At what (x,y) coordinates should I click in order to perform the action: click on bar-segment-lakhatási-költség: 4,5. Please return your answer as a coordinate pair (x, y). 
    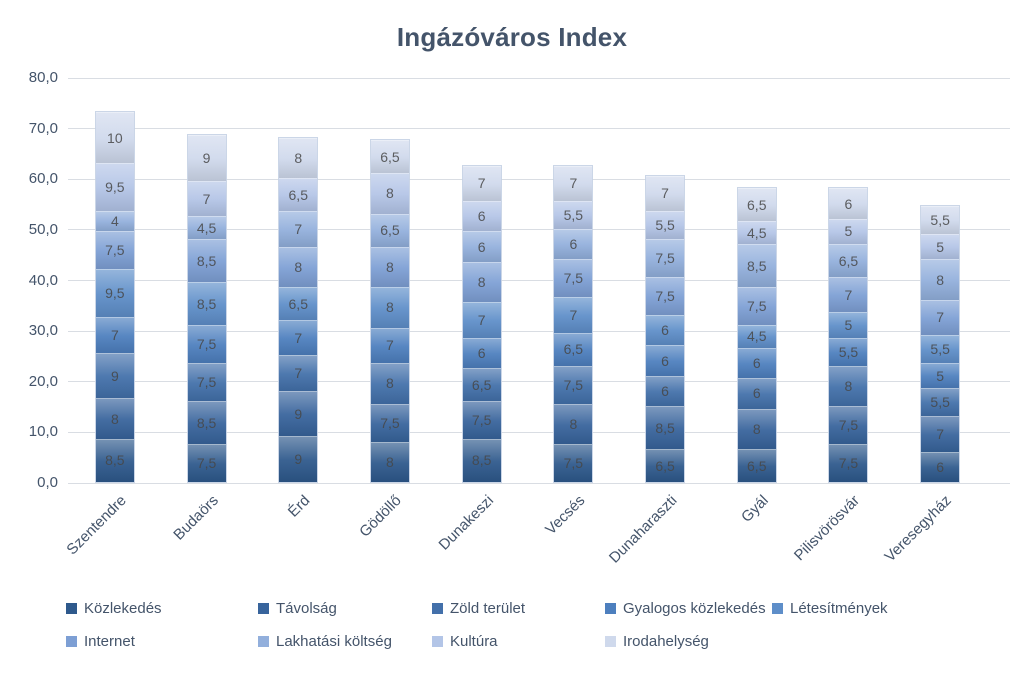
    Looking at the image, I should click on (206, 227).